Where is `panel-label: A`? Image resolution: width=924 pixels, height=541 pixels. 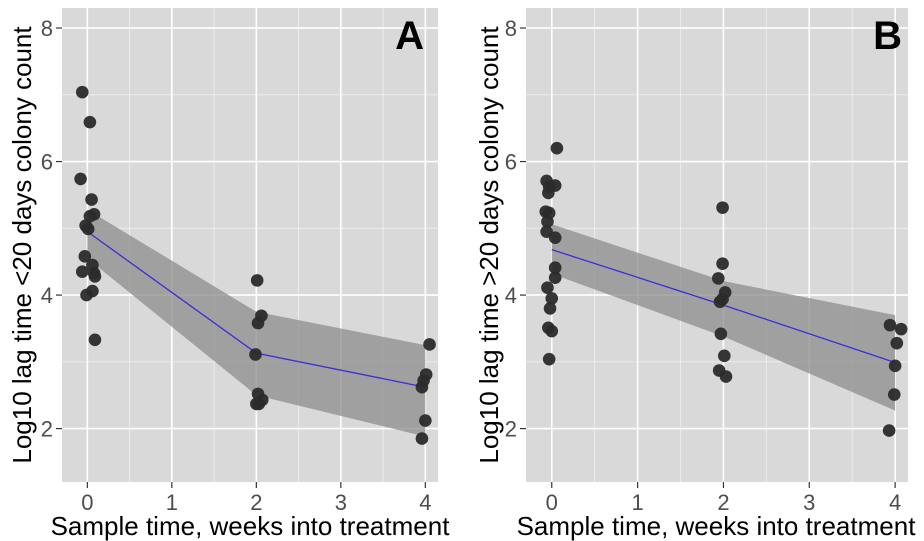 panel-label: A is located at coordinates (409, 36).